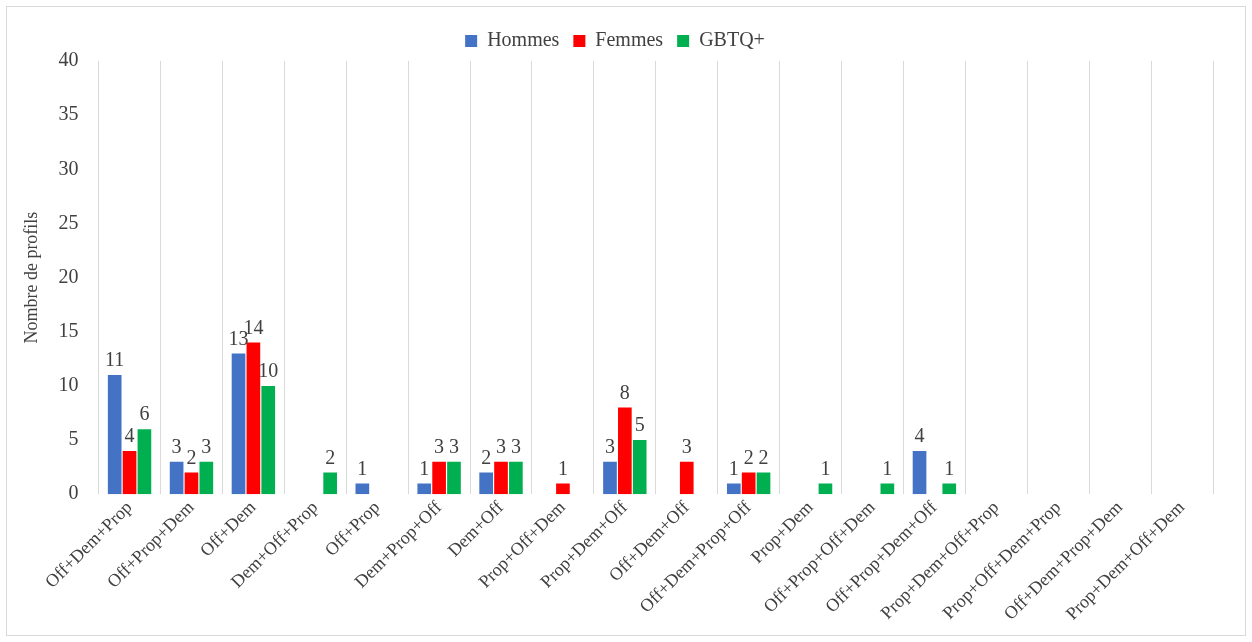 This screenshot has width=1252, height=642. Describe the element at coordinates (73, 438) in the screenshot. I see `y-tick-label: 5` at that location.